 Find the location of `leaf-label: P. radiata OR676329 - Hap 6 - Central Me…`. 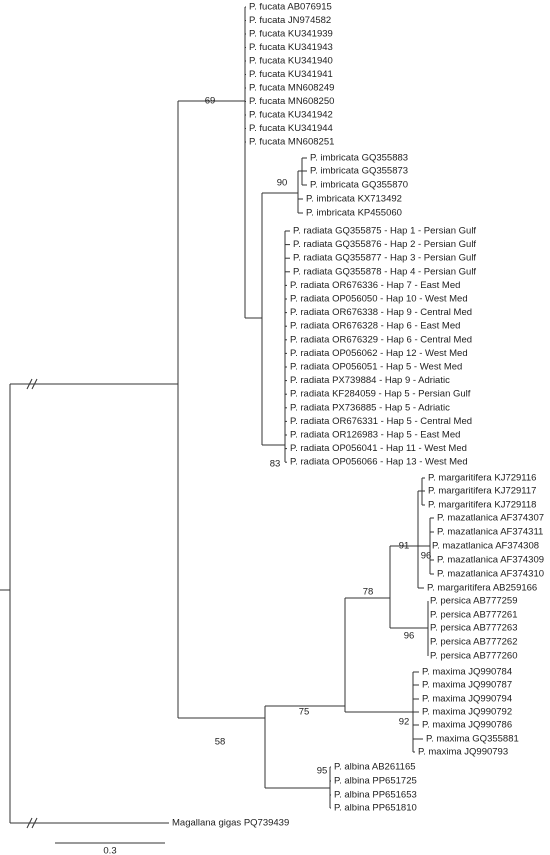

leaf-label: P. radiata OR676329 - Hap 6 - Central Me… is located at coordinates (381, 339).